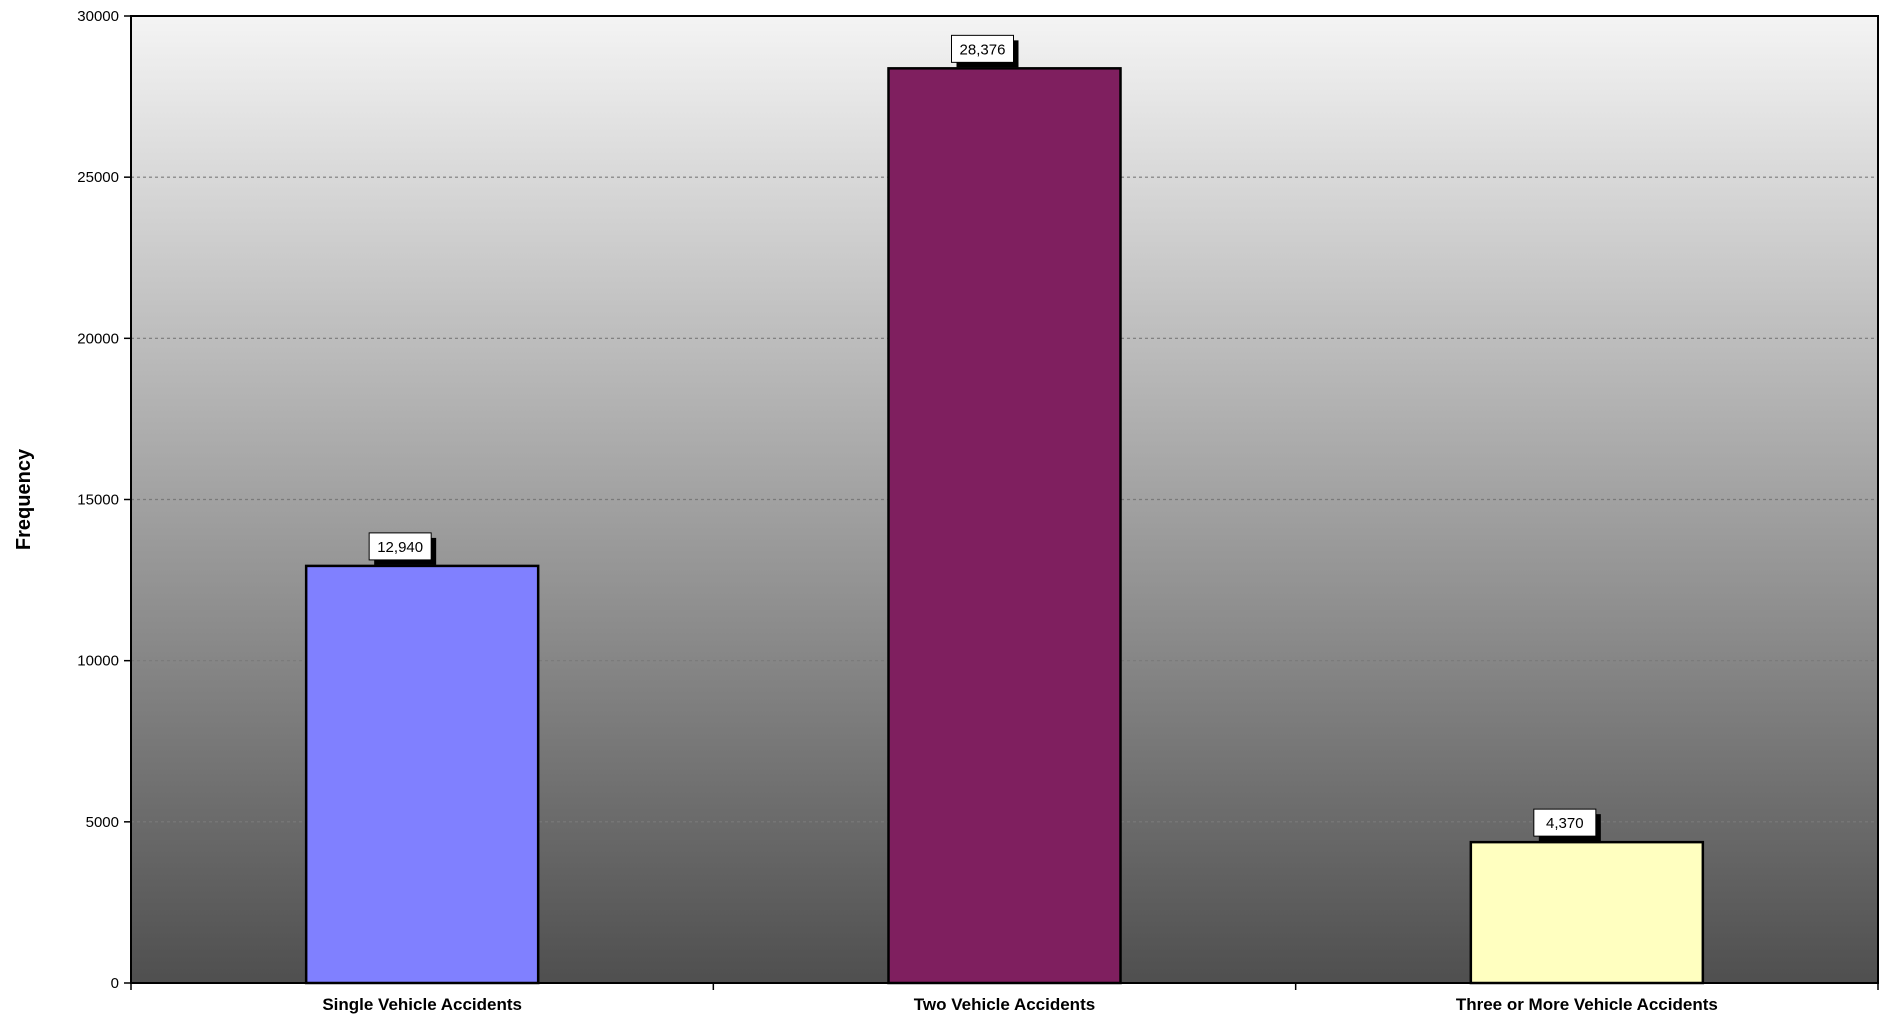 Image resolution: width=1889 pixels, height=1016 pixels. Describe the element at coordinates (422, 1004) in the screenshot. I see `x-category-label: Single Vehicle Accidents` at that location.